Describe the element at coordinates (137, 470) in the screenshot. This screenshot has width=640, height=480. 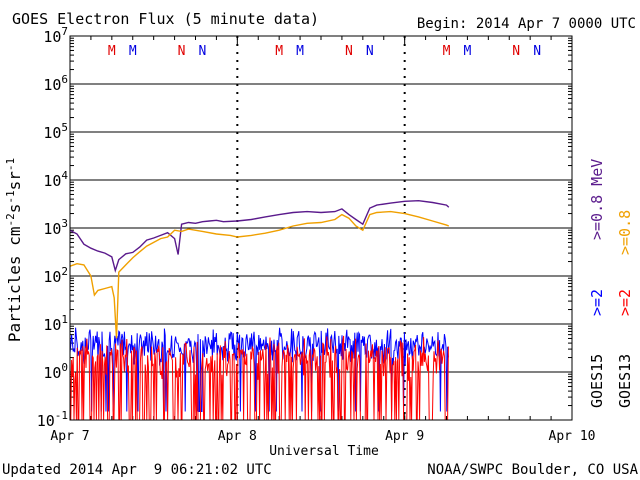
I see `footer-updated: Updated 2014 Apr 9 06:21:02 UTC` at that location.